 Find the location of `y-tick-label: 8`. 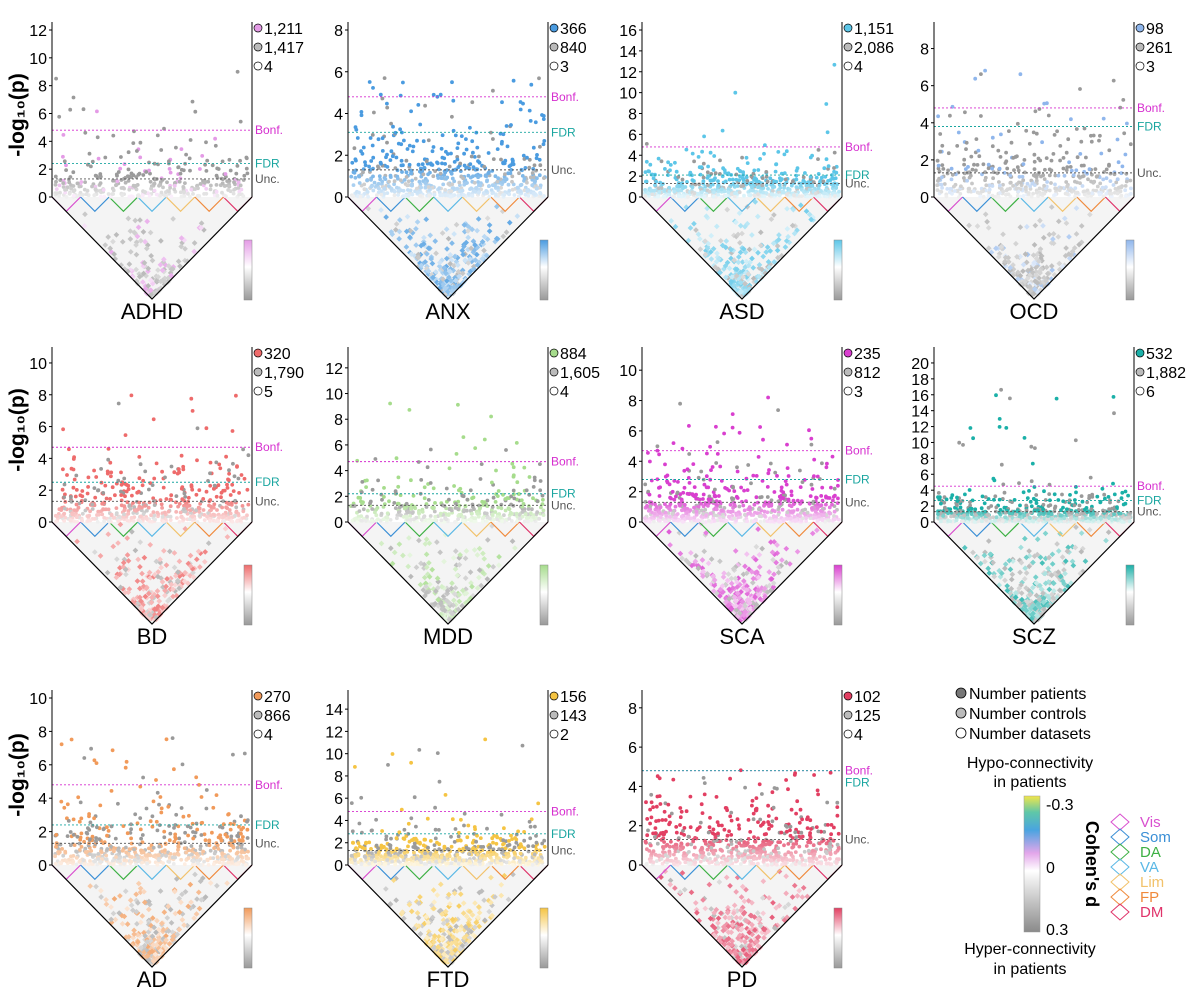

y-tick-label: 8 is located at coordinates (338, 420).